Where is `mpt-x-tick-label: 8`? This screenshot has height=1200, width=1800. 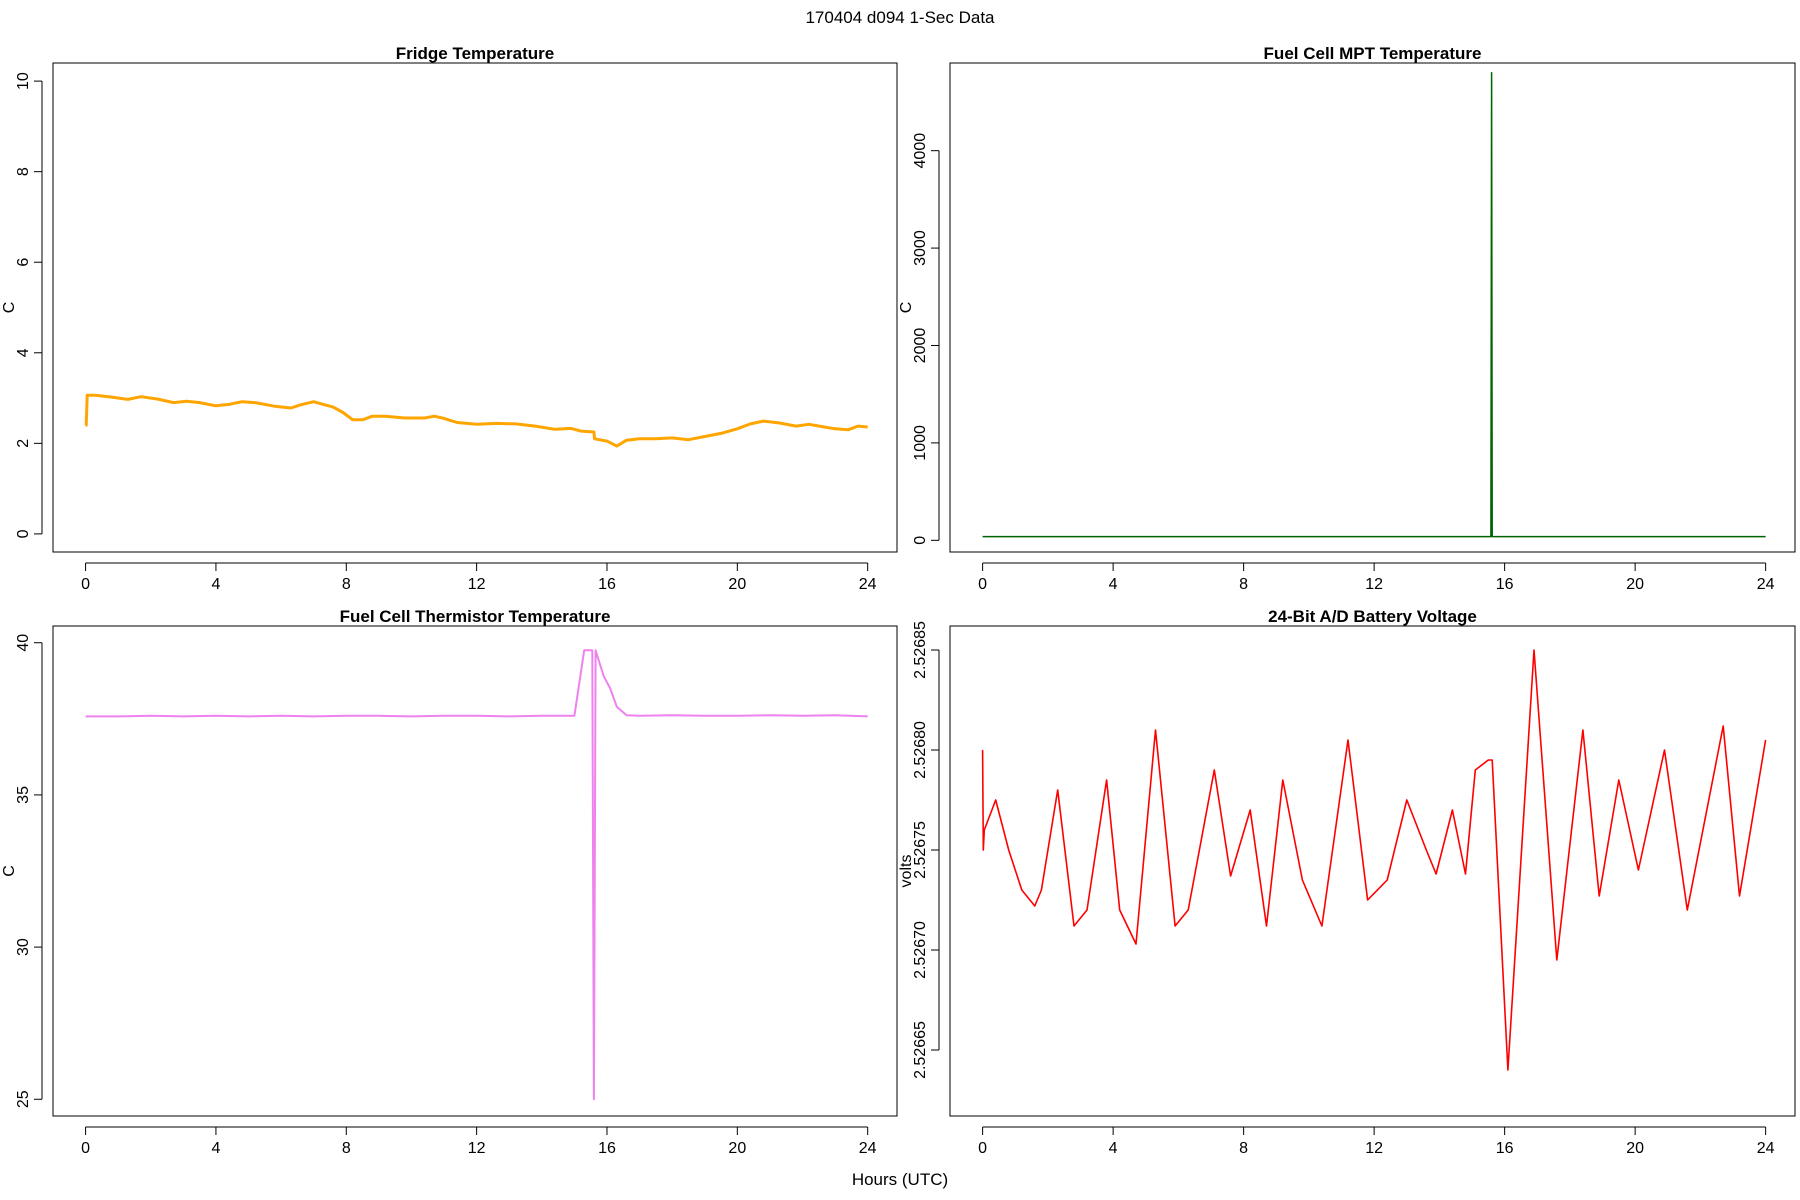
mpt-x-tick-label: 8 is located at coordinates (1243, 584).